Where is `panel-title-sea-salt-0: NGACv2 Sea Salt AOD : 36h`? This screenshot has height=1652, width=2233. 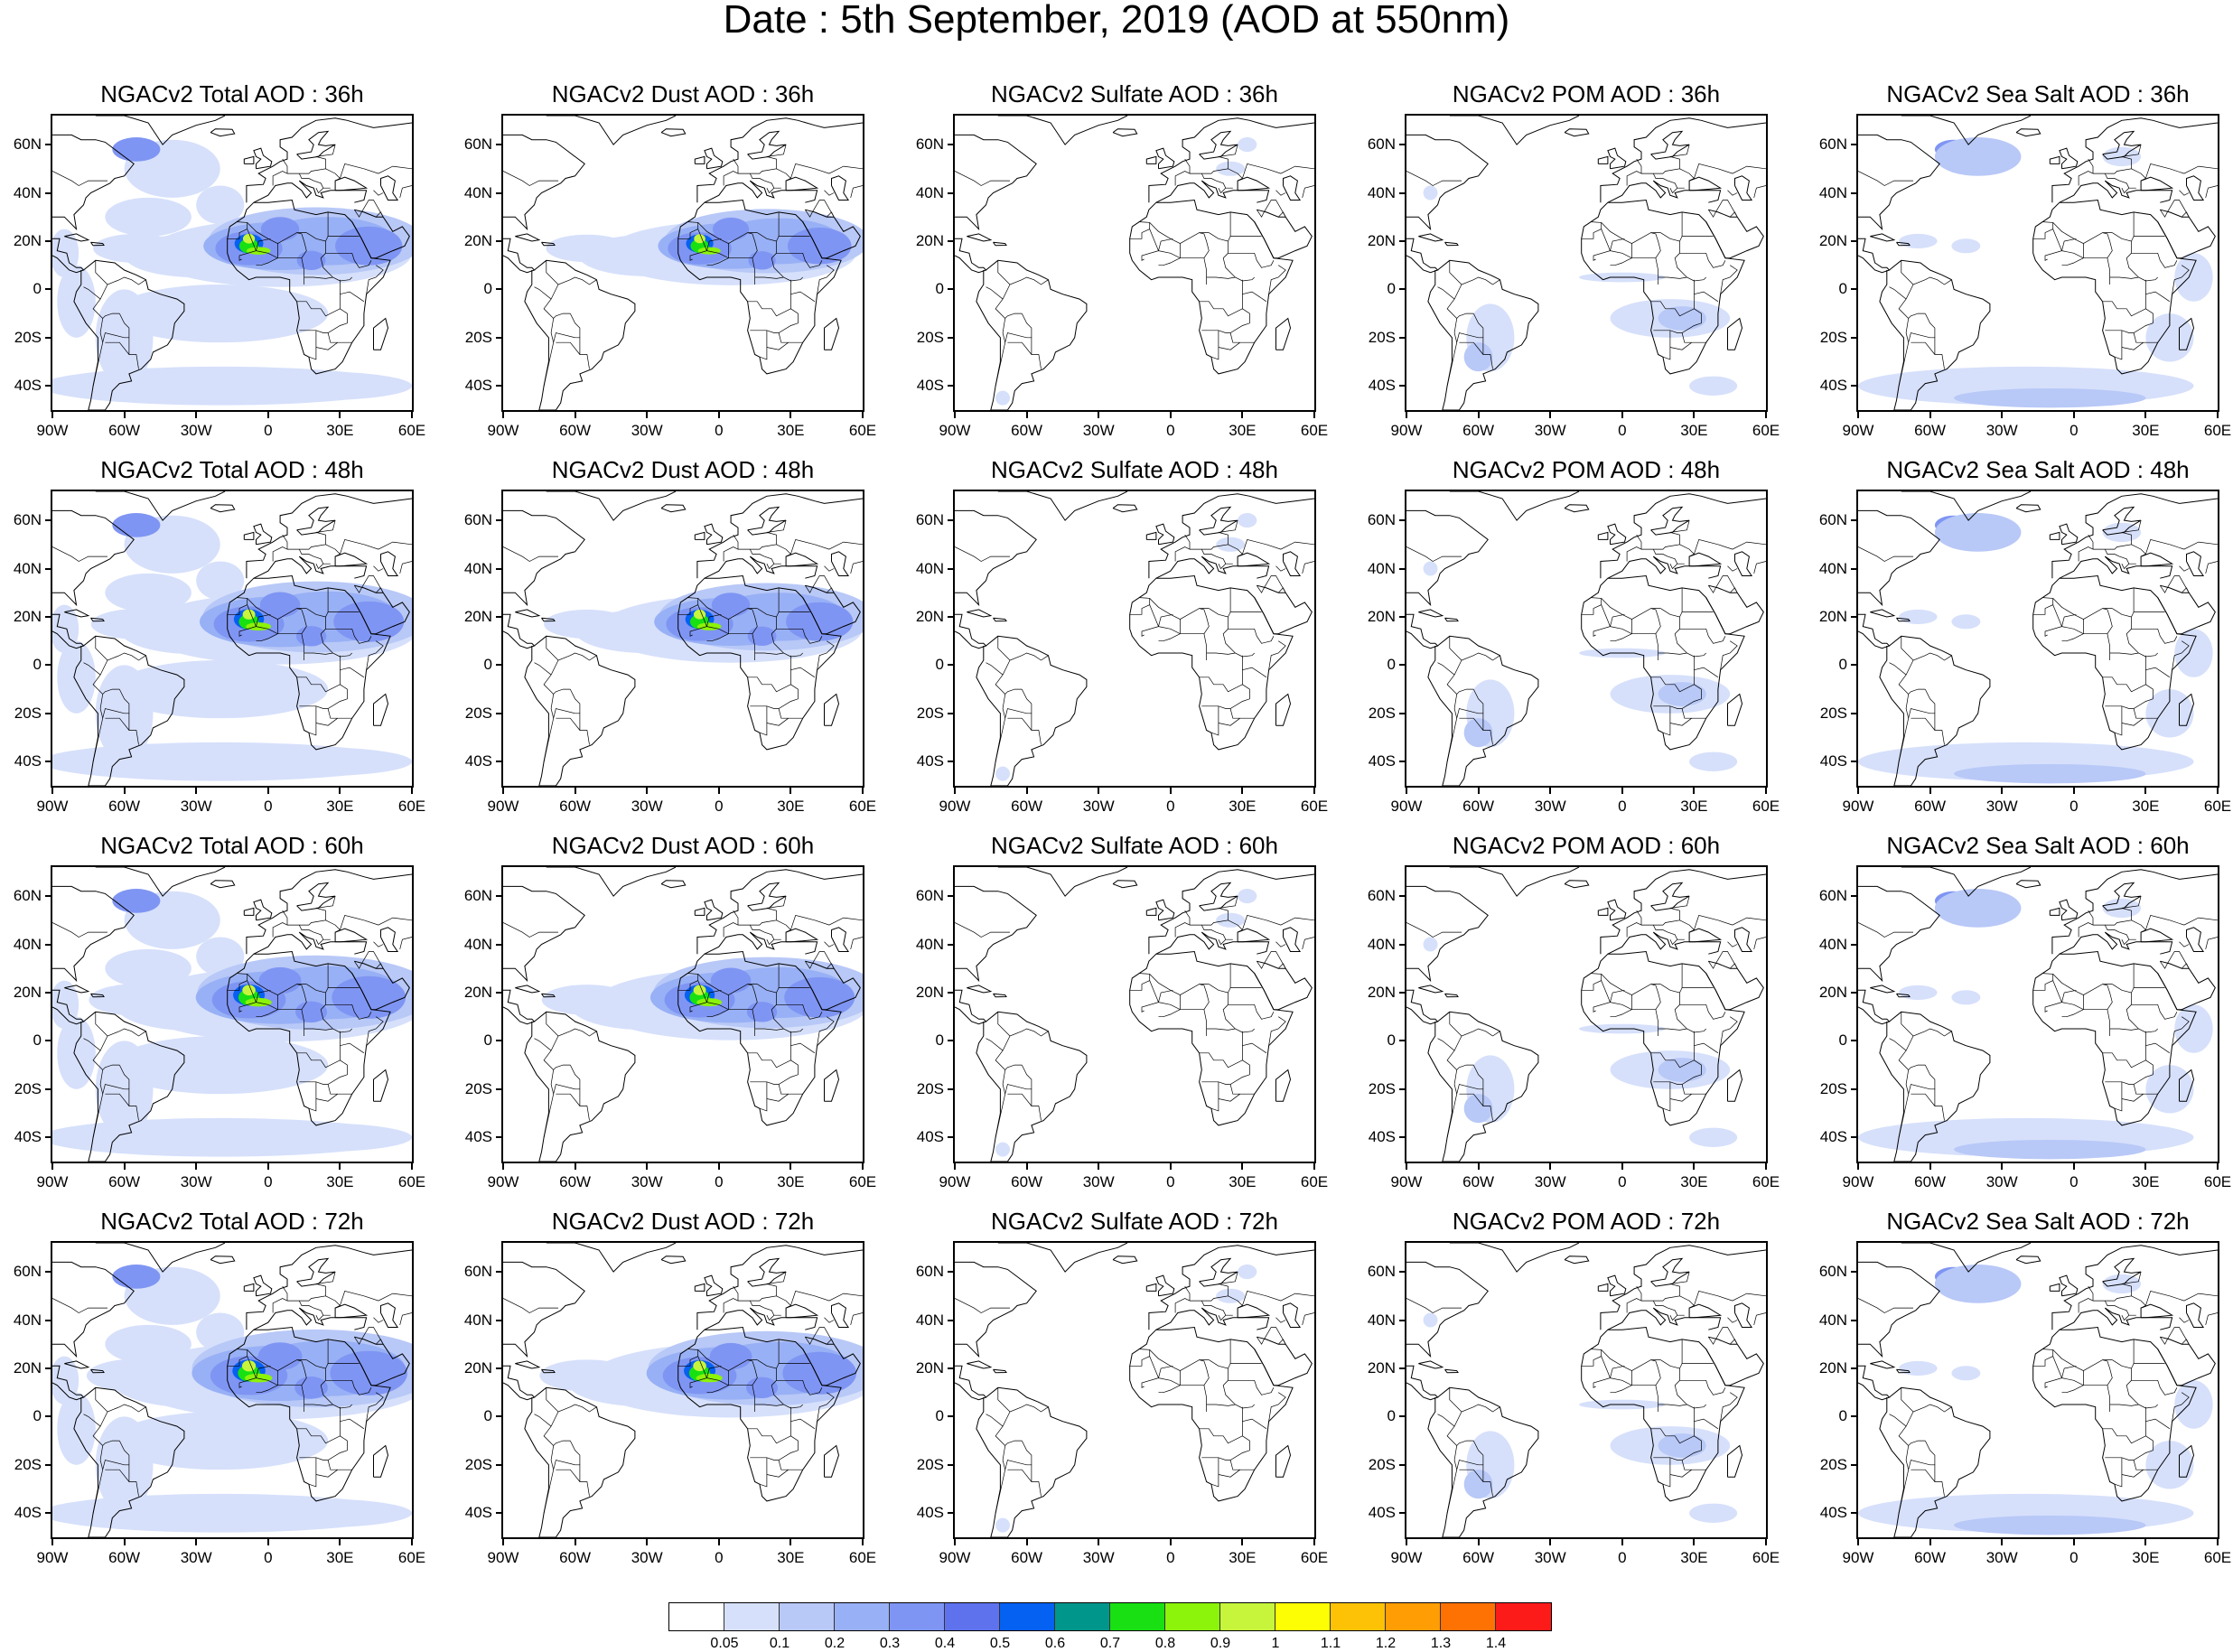
panel-title-sea-salt-0: NGACv2 Sea Salt AOD : 36h is located at coordinates (2038, 93).